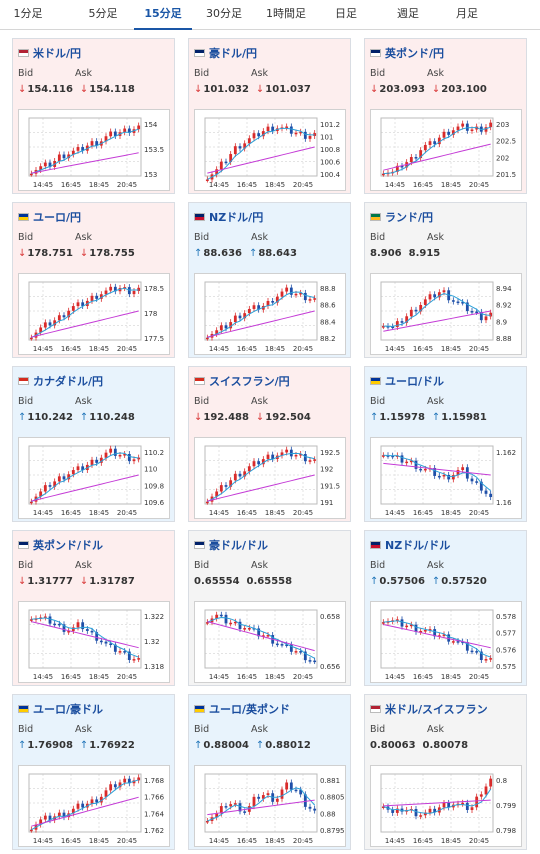 This screenshot has height=854, width=540. I want to click on pair-title: NZドル/ドル, so click(410, 545).